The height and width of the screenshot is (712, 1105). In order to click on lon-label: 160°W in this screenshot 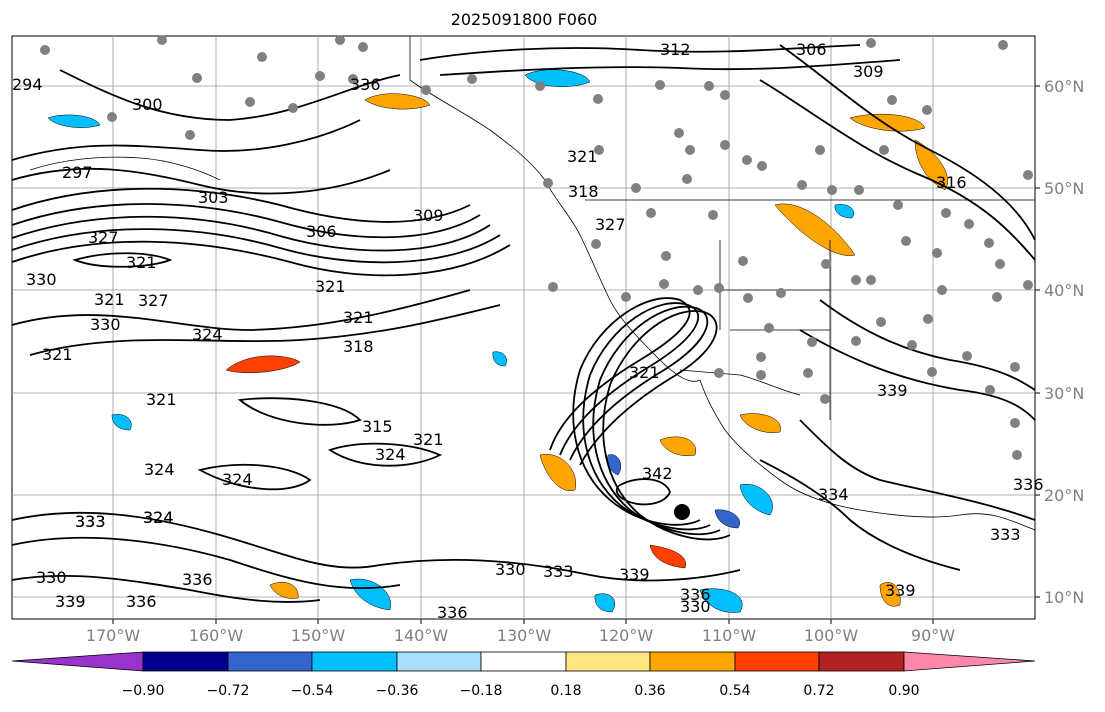, I will do `click(216, 635)`.